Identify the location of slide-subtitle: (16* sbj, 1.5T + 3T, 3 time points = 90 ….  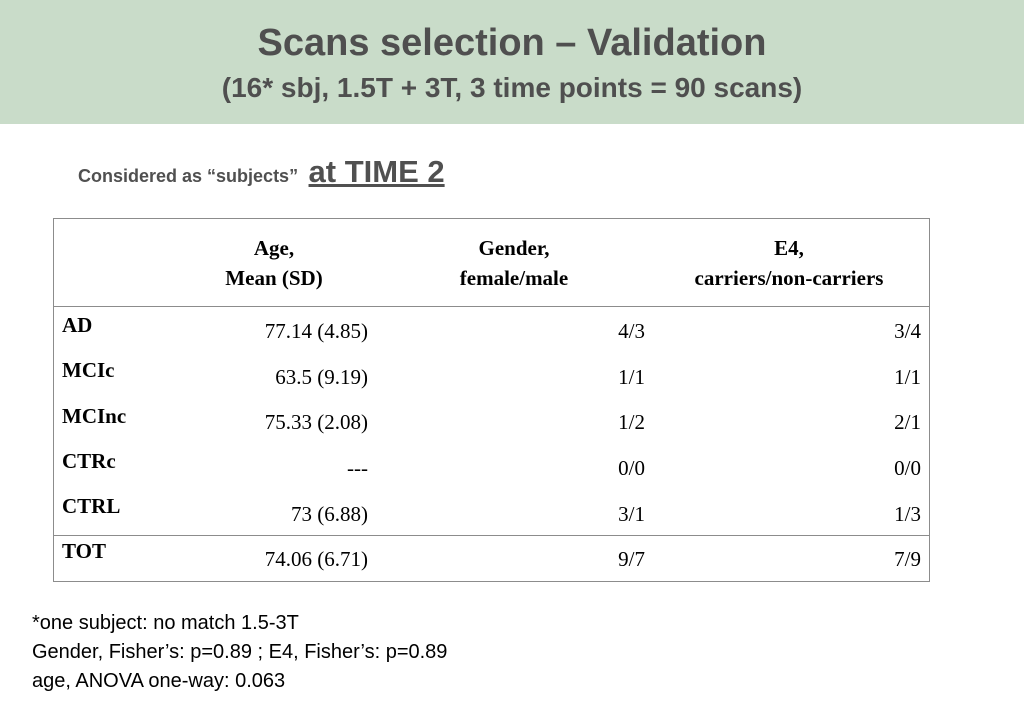
(512, 87).